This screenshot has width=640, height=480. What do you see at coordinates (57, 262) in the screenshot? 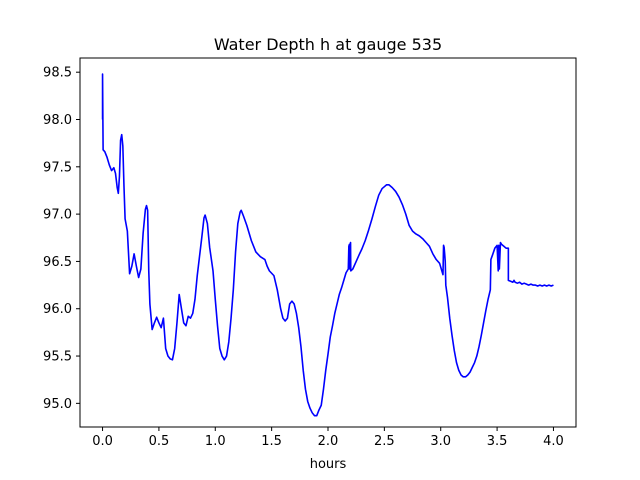
I see `y-tick-label: 96.5` at bounding box center [57, 262].